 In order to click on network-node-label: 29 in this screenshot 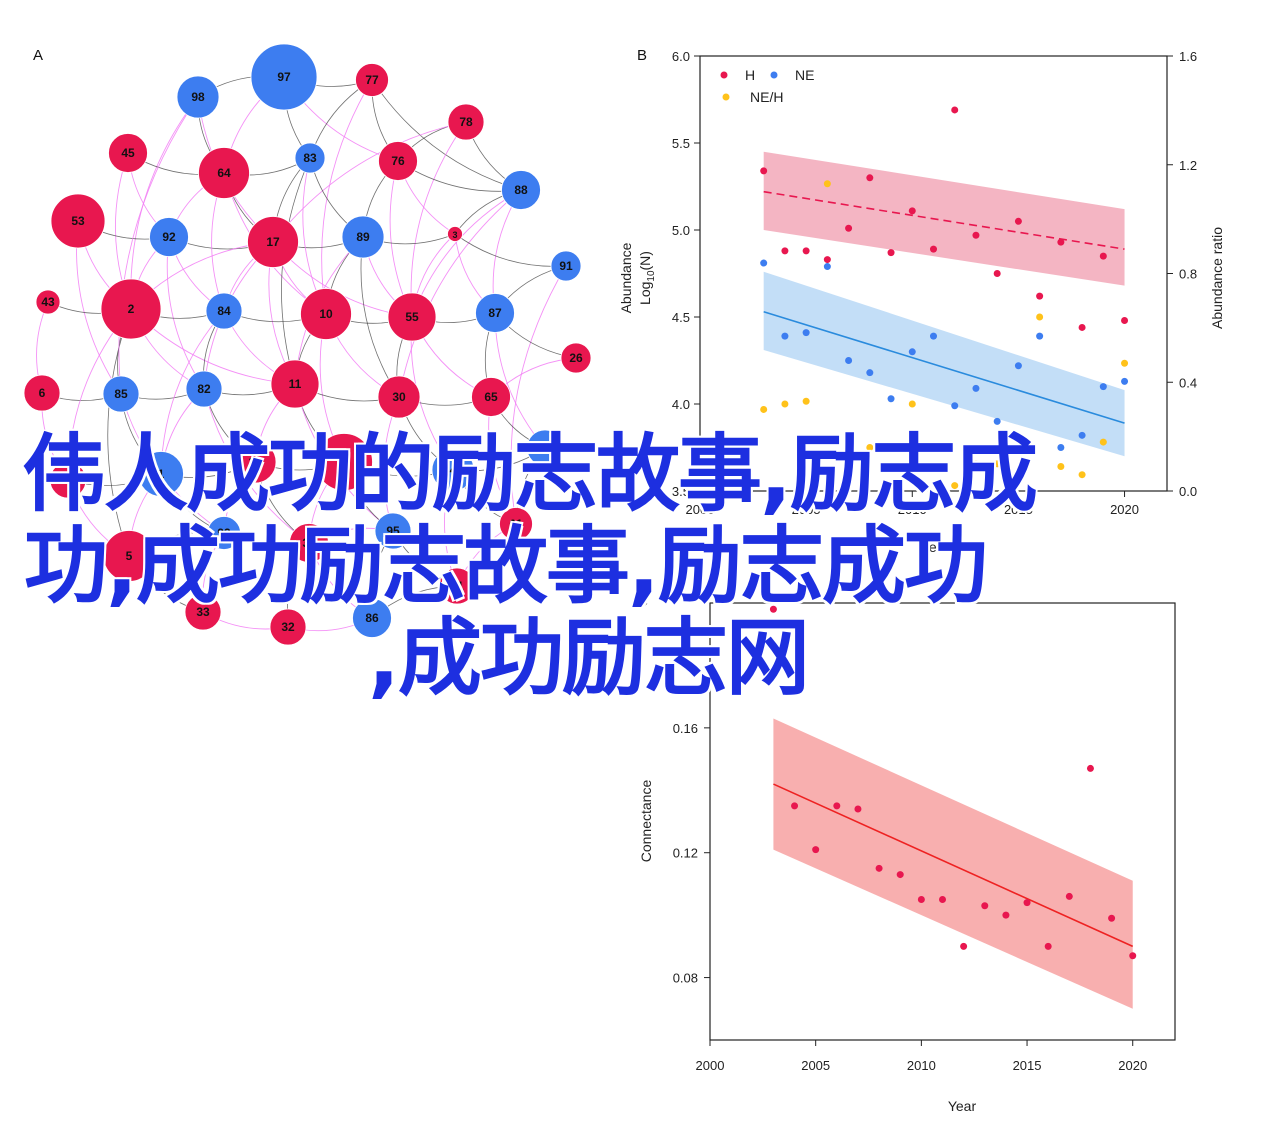, I will do `click(545, 448)`.